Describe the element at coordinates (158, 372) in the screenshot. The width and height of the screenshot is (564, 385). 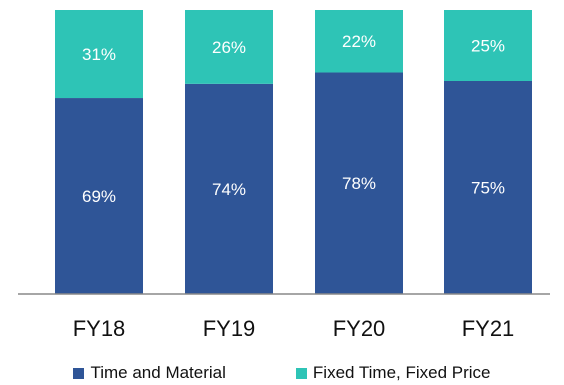
I see `legend-label-time-and-material: Time and Material` at that location.